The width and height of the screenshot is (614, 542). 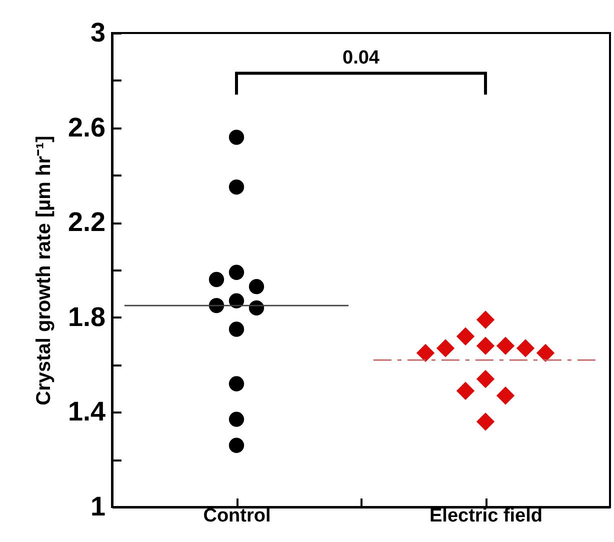 What do you see at coordinates (361, 57) in the screenshot?
I see `annotation: 0.04` at bounding box center [361, 57].